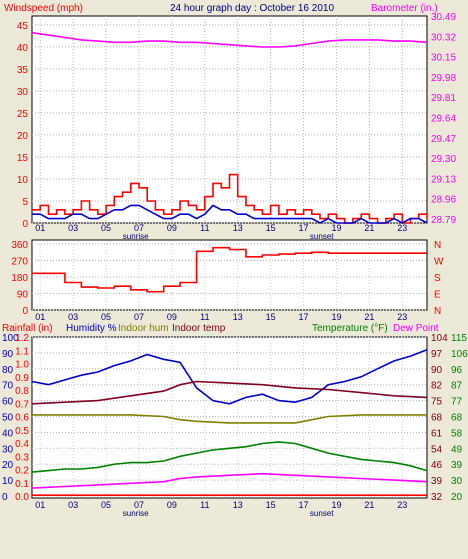  What do you see at coordinates (322, 513) in the screenshot?
I see `sunset-label: sunset` at bounding box center [322, 513].